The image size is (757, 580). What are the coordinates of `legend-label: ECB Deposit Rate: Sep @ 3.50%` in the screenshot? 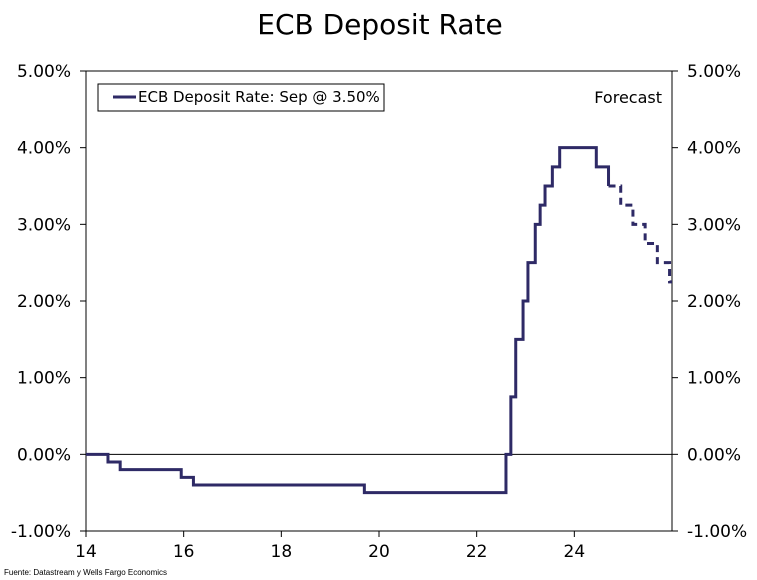 It's located at (259, 97).